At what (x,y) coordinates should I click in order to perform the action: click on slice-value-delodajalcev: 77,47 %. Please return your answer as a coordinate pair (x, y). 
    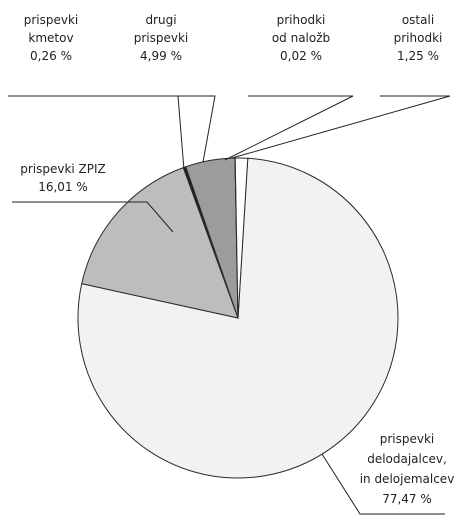
    Looking at the image, I should click on (407, 499).